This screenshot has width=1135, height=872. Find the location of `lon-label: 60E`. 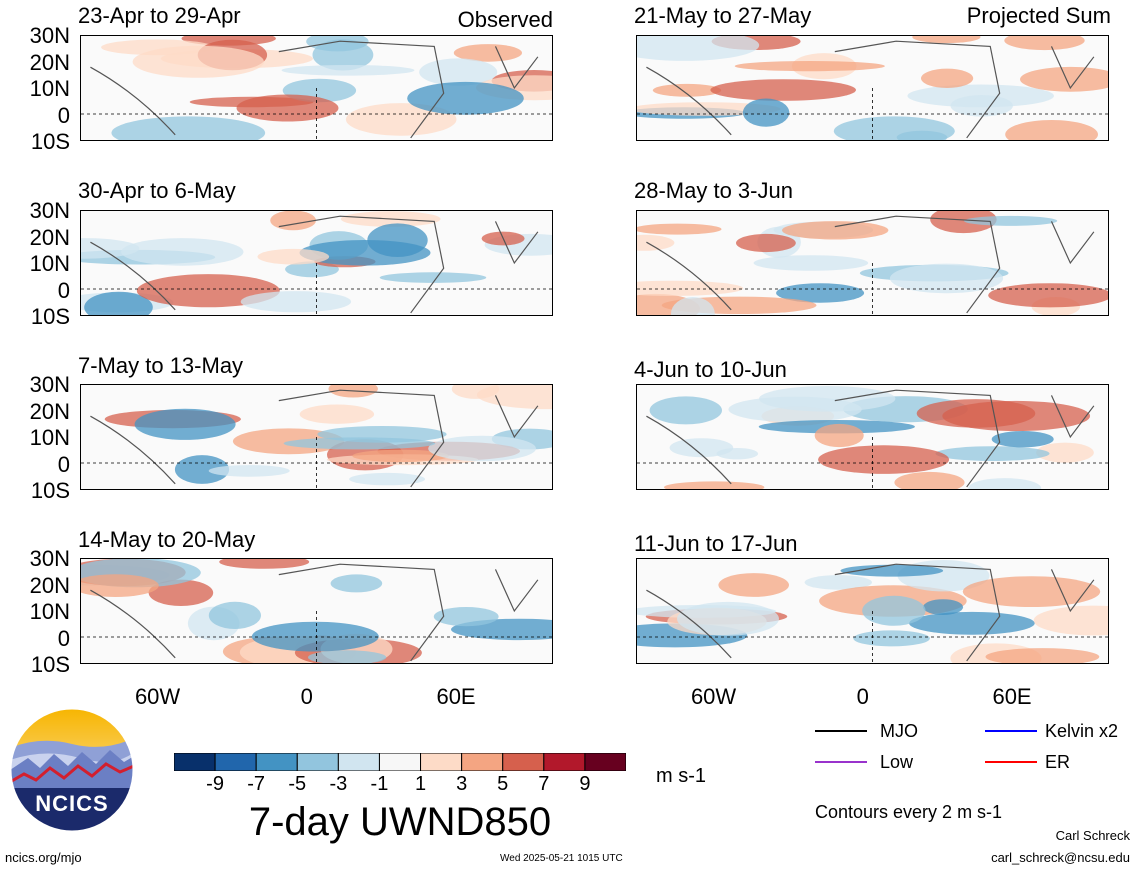

lon-label: 60E is located at coordinates (456, 696).